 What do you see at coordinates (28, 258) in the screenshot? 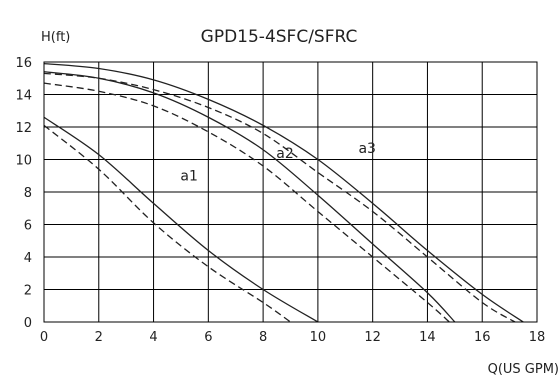
I see `y-tick-label: 4` at bounding box center [28, 258].